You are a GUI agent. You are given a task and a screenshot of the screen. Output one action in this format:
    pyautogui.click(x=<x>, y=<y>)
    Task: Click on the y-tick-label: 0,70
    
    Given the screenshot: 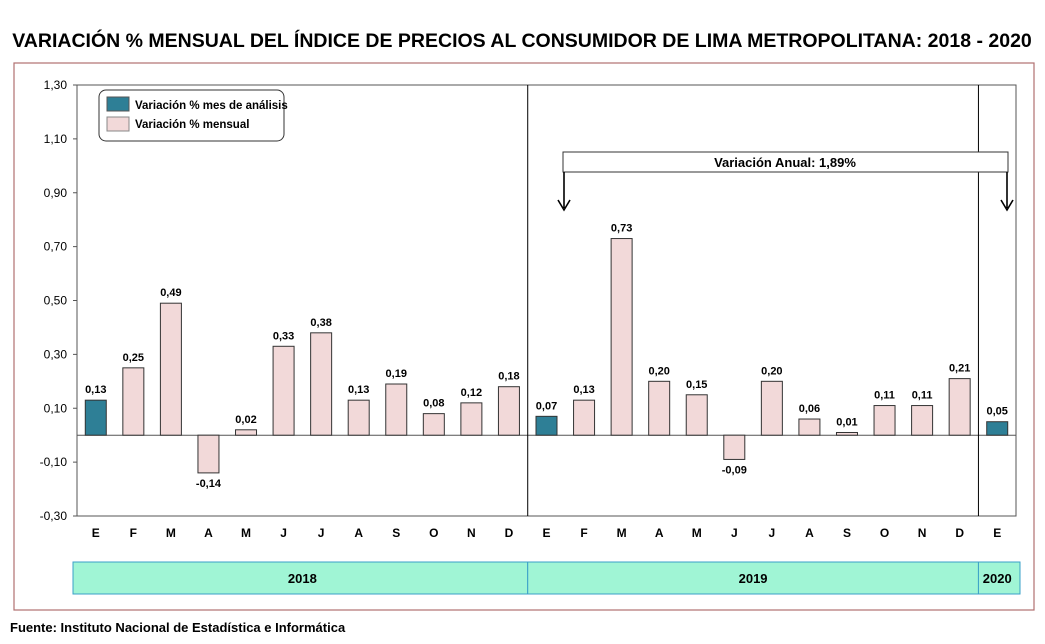 What is the action you would take?
    pyautogui.click(x=56, y=247)
    